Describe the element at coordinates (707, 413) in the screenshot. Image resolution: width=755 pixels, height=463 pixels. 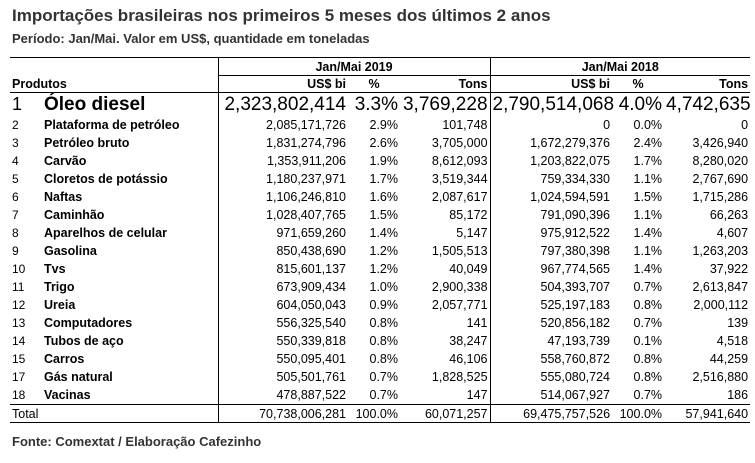
I see `total-tons-2018-cell: 57,941,640` at that location.